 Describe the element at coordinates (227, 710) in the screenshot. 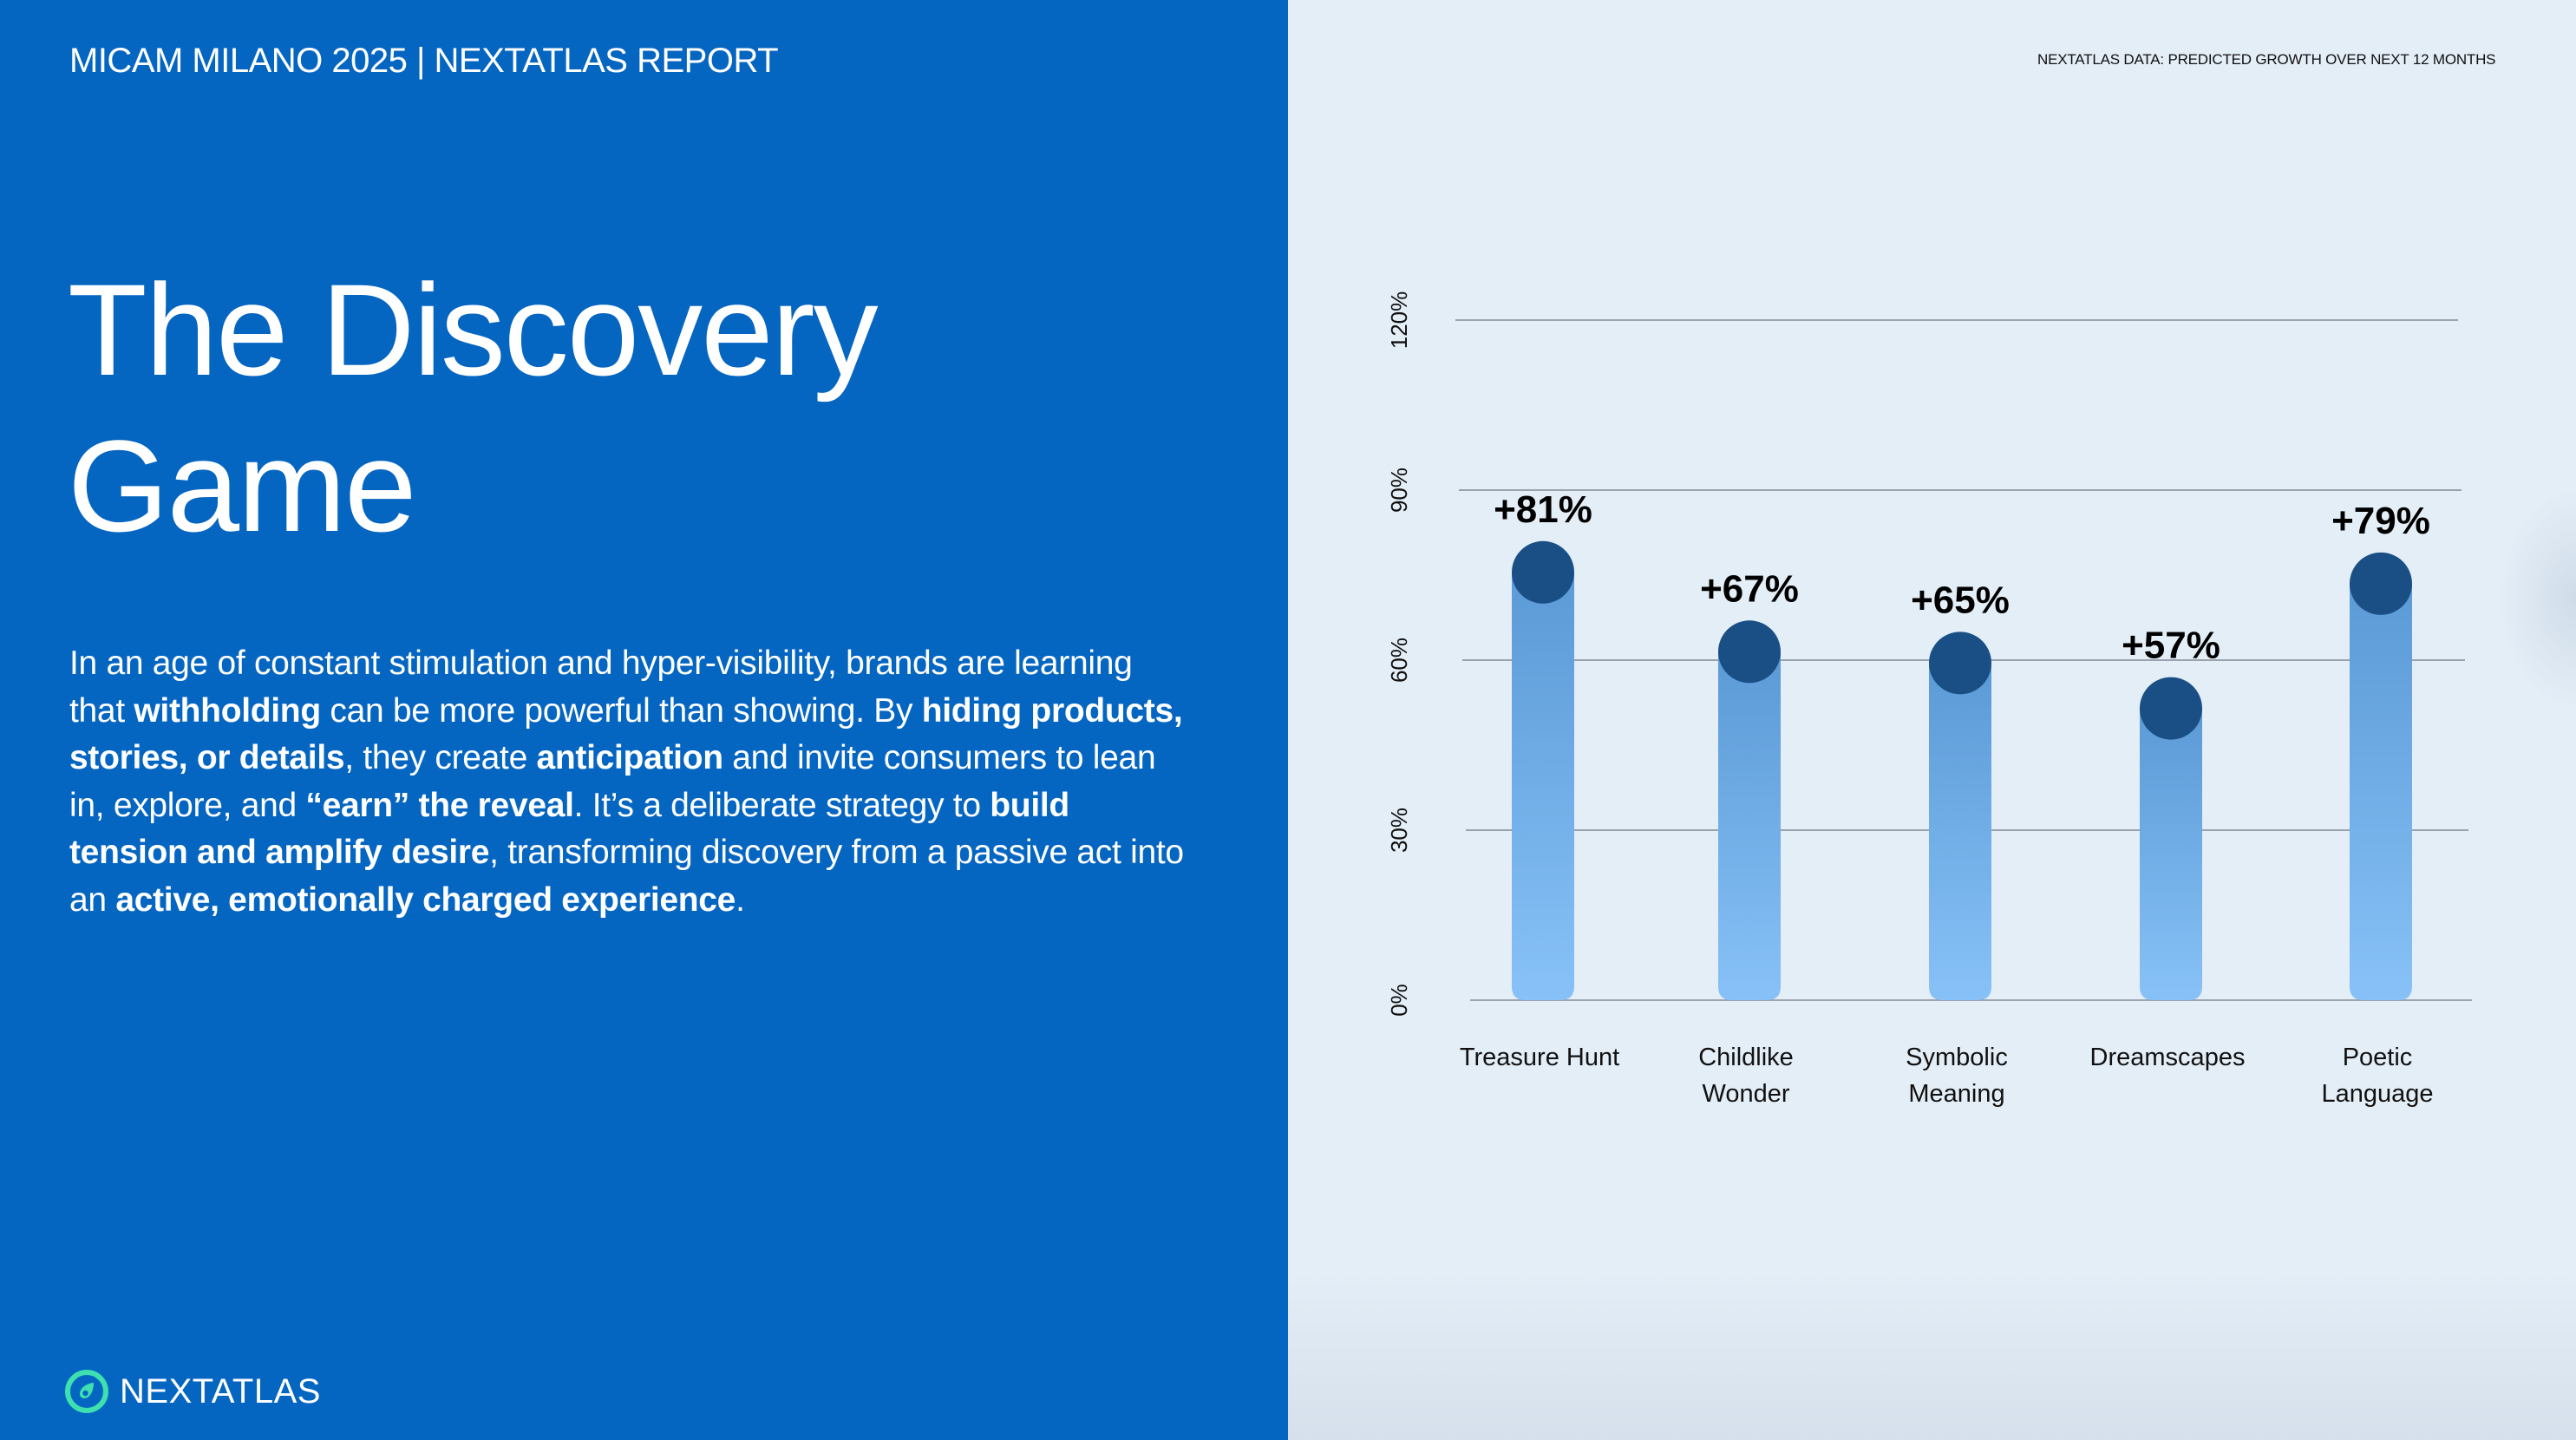

I see `body-emphasis: withholding` at that location.